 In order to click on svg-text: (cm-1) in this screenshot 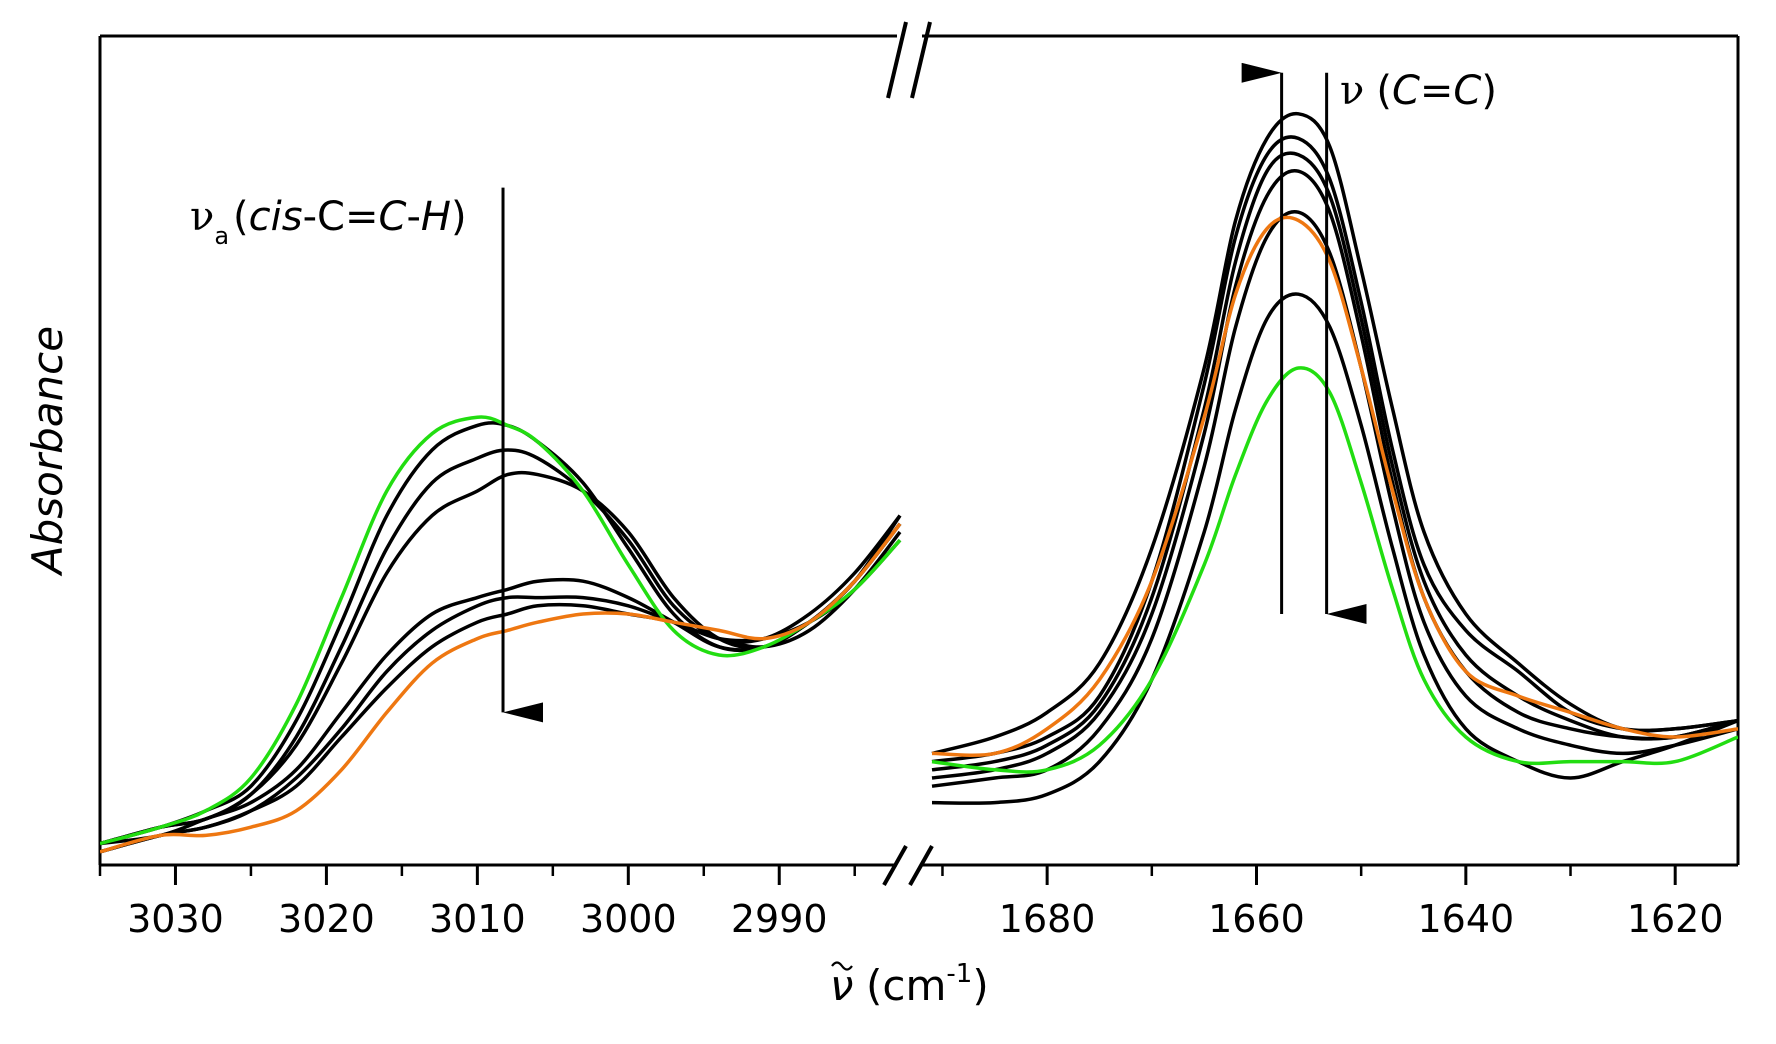, I will do `click(927, 984)`.